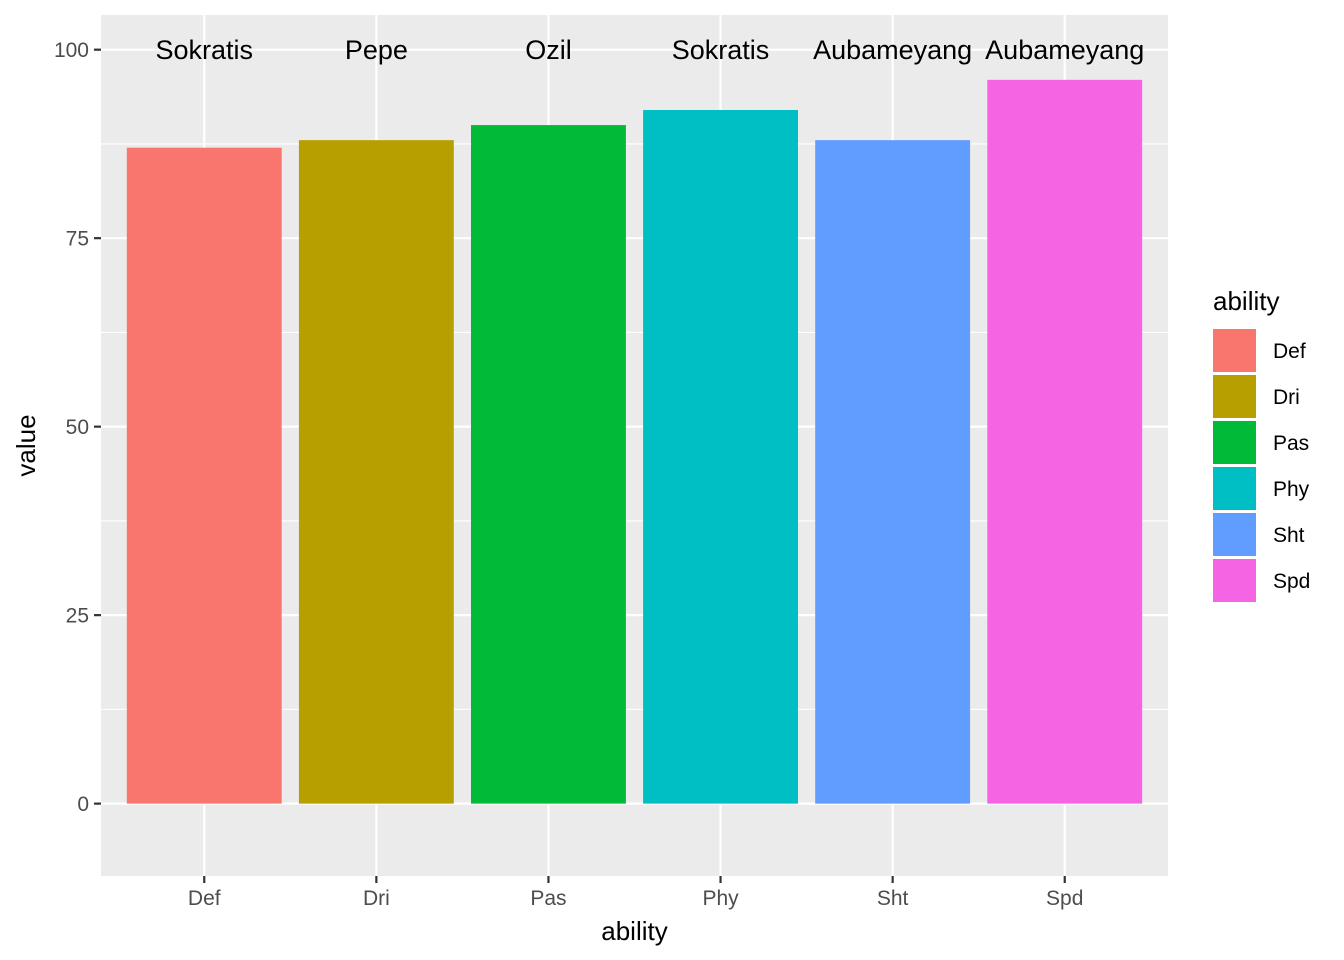 This screenshot has height=960, width=1344. Describe the element at coordinates (635, 893) in the screenshot. I see `x-axis: Def Dri Pas Phy Sht Spd` at that location.